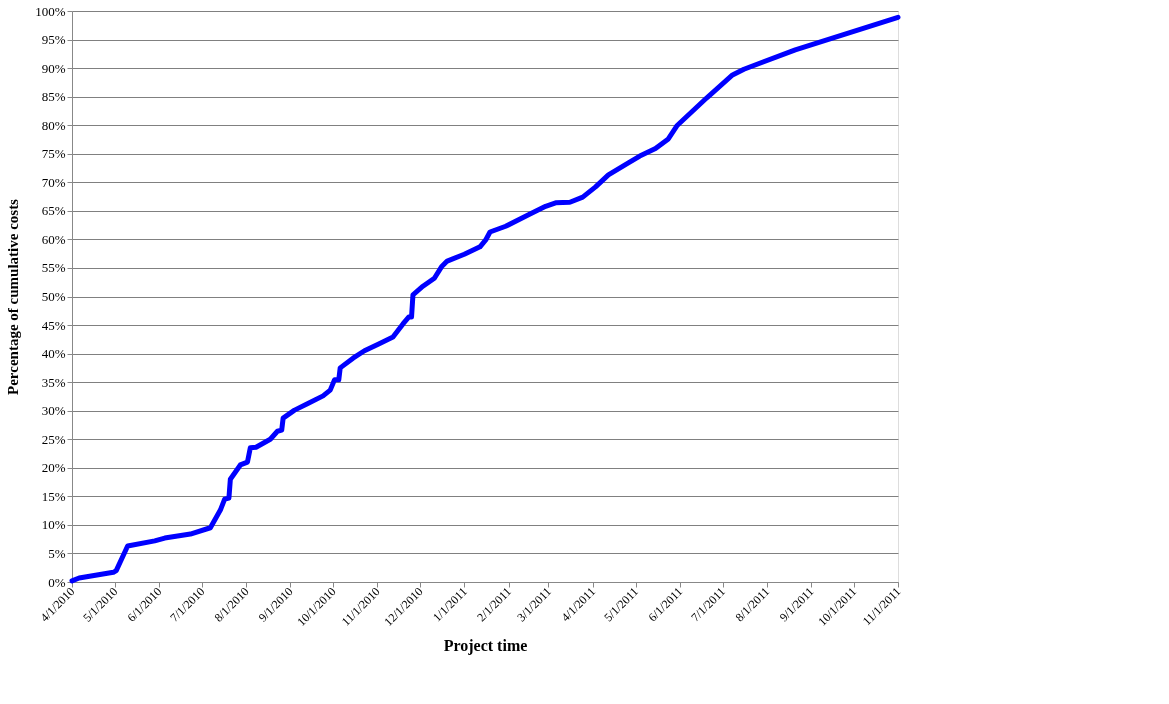  I want to click on y-tick-label: 100%, so click(50, 11).